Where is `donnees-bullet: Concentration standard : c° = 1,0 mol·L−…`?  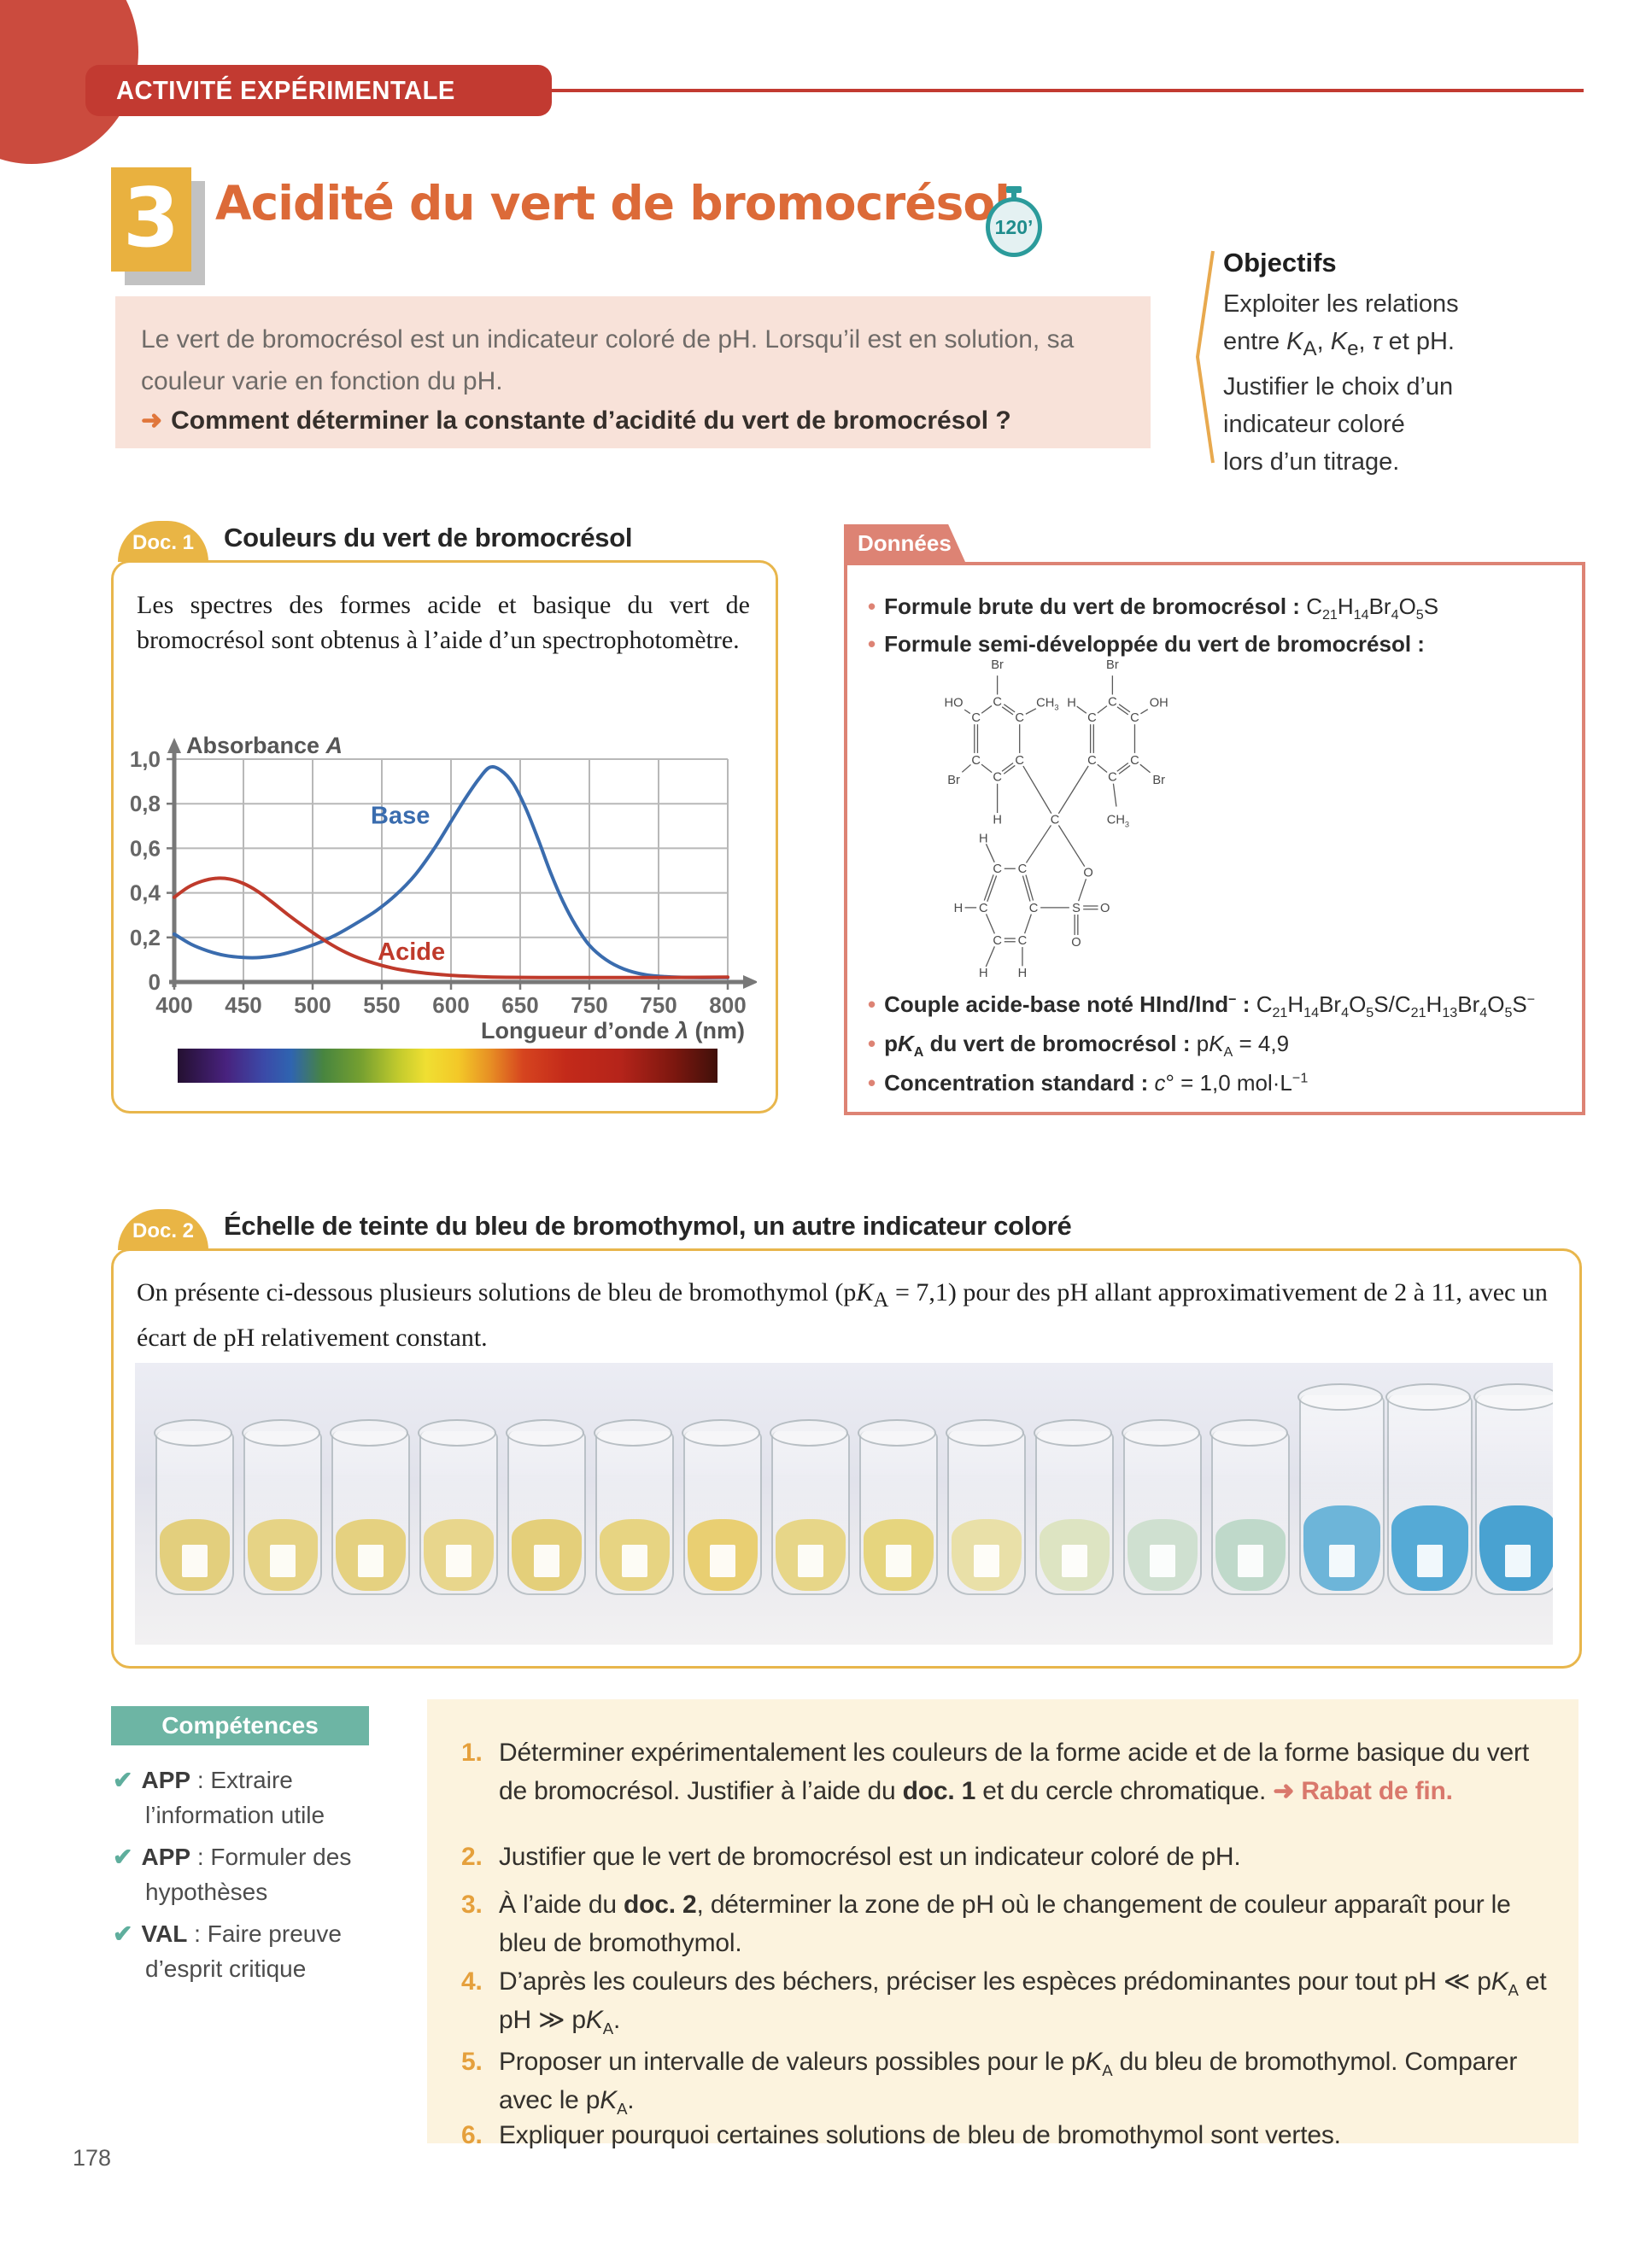
donnees-bullet: Concentration standard : c° = 1,0 mol·L−… is located at coordinates (1214, 1083).